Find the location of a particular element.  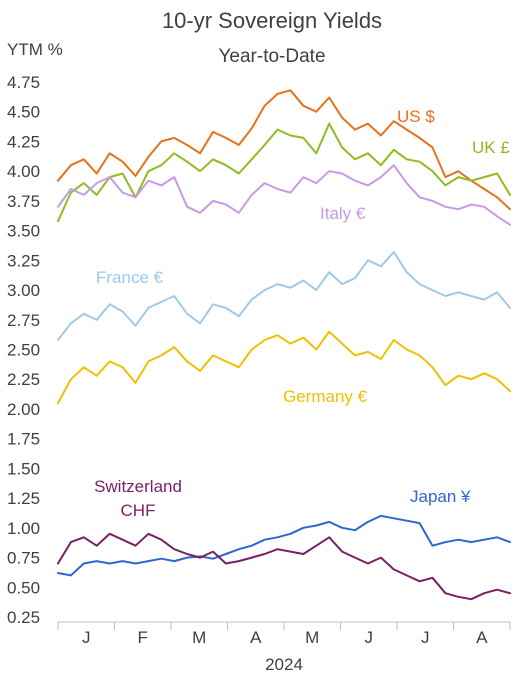

series-label-3: France € is located at coordinates (130, 277).